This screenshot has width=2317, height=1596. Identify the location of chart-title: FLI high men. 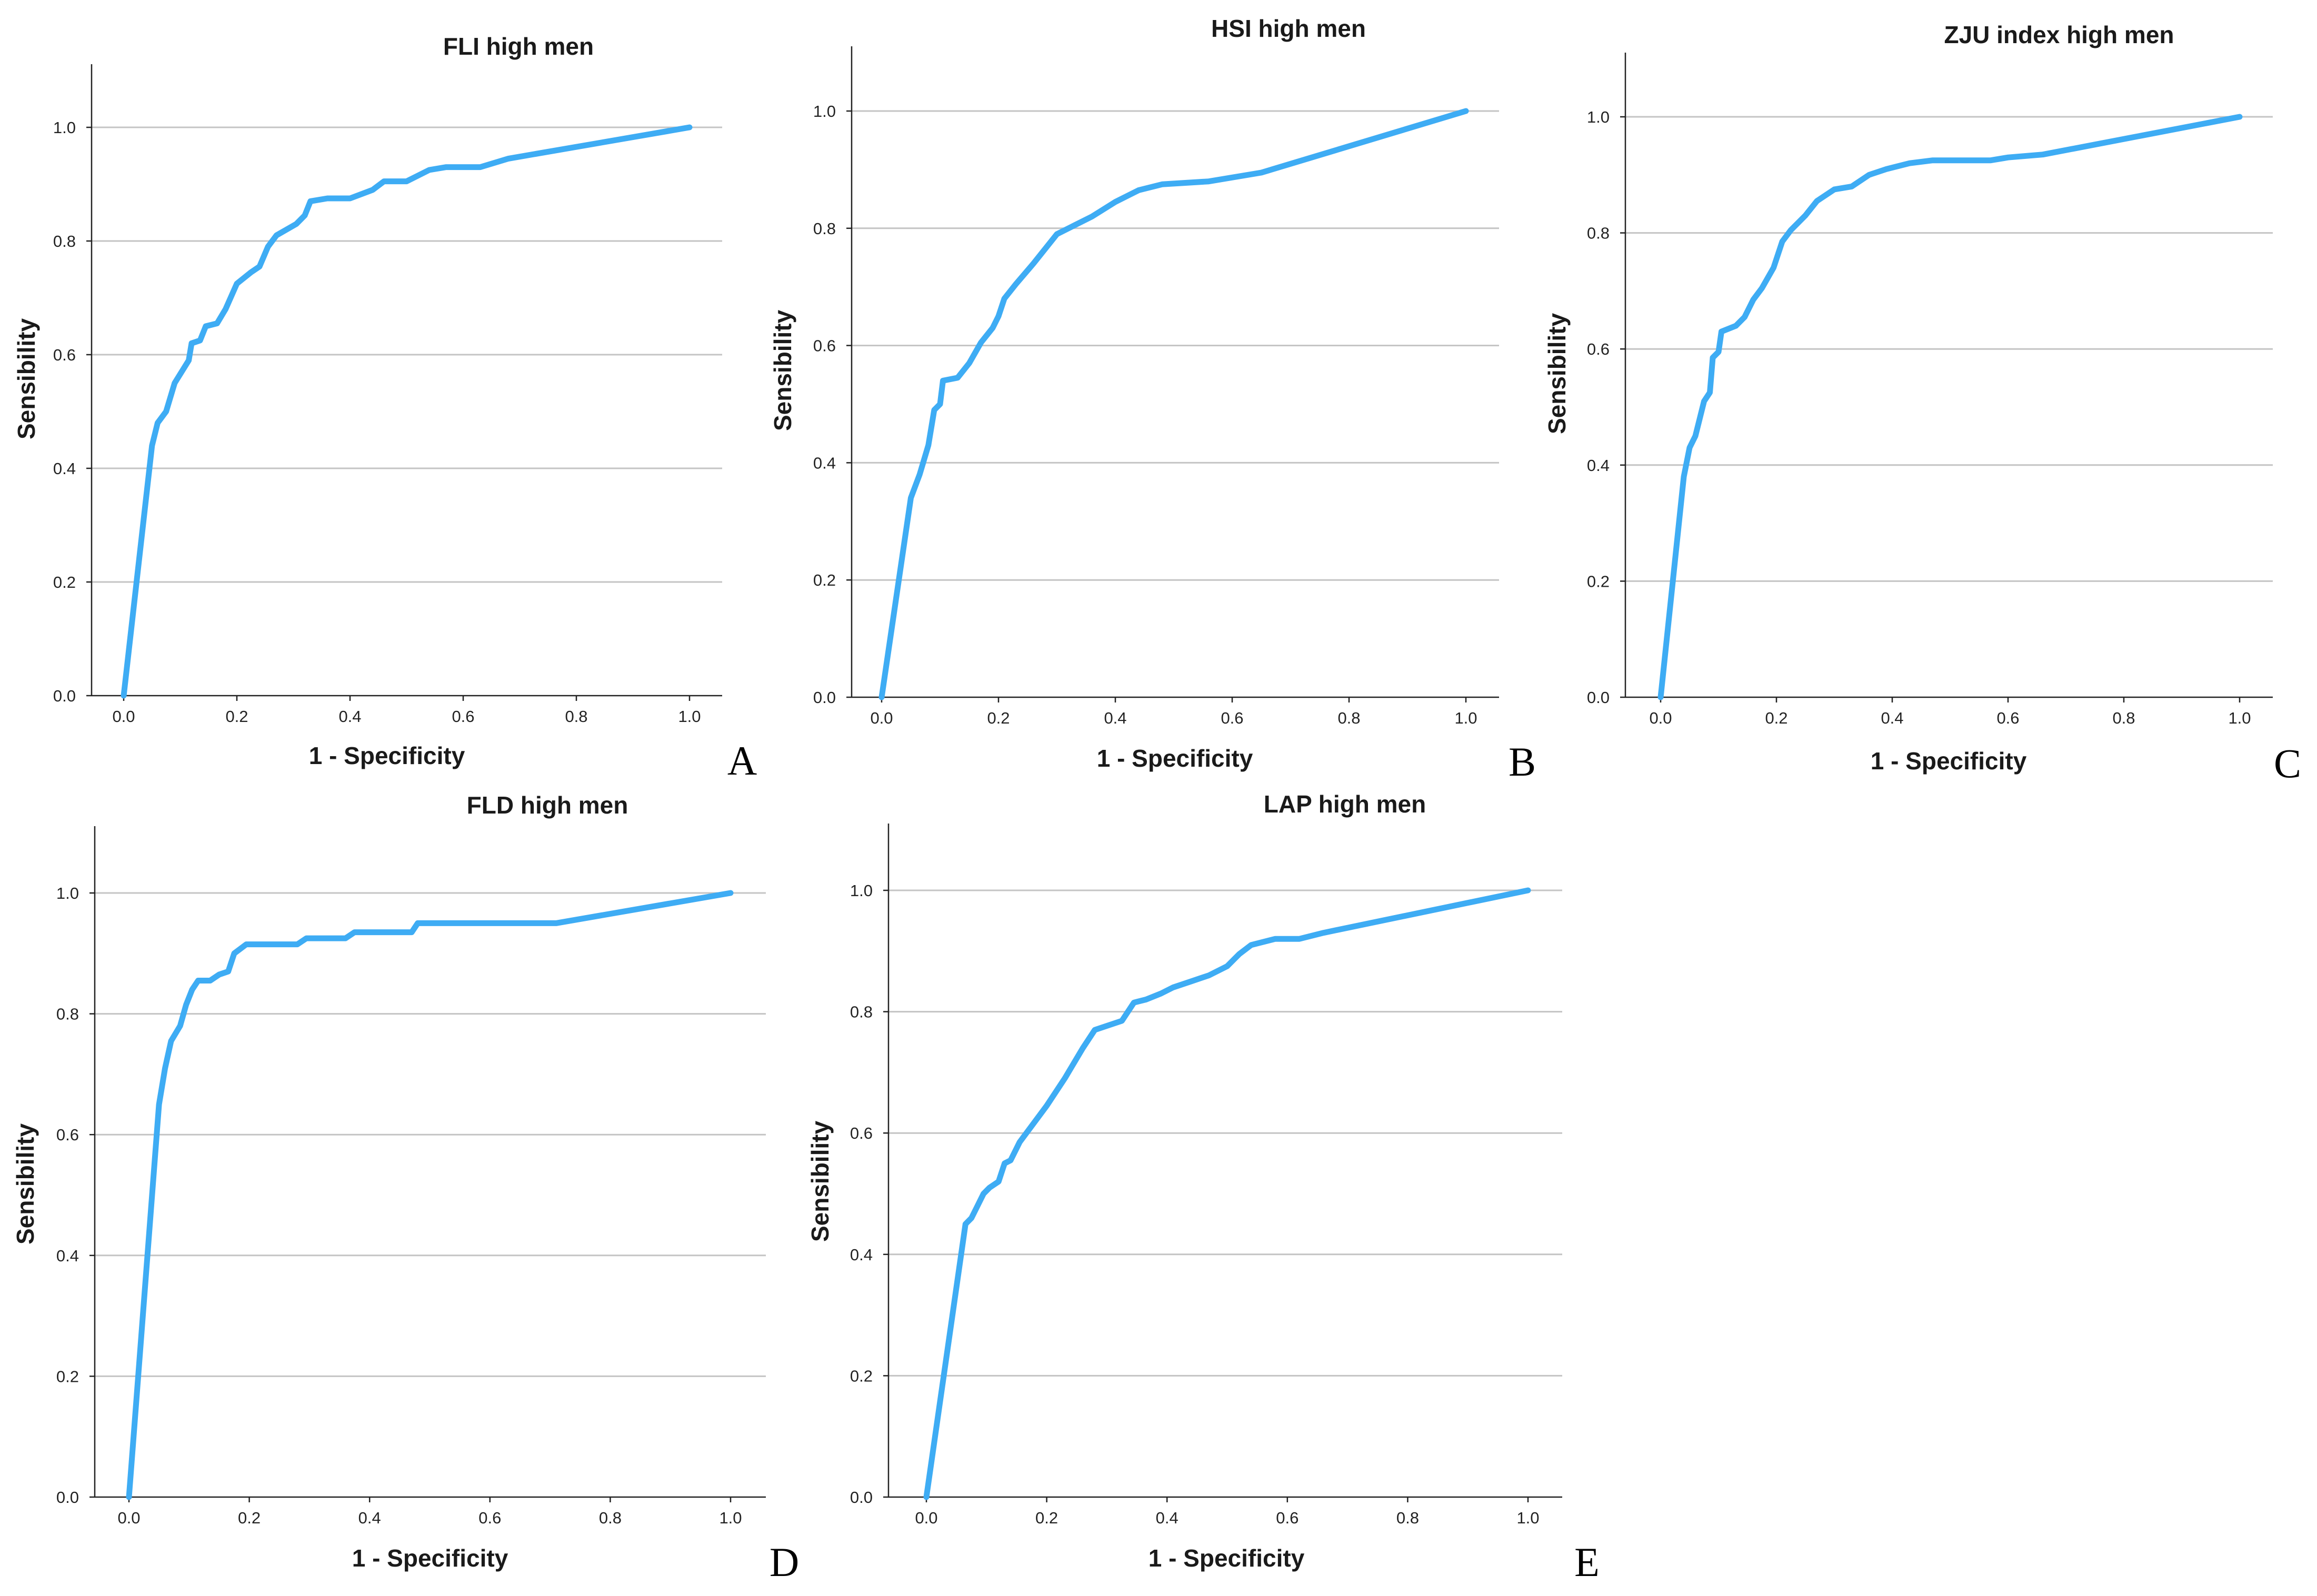
(518, 46).